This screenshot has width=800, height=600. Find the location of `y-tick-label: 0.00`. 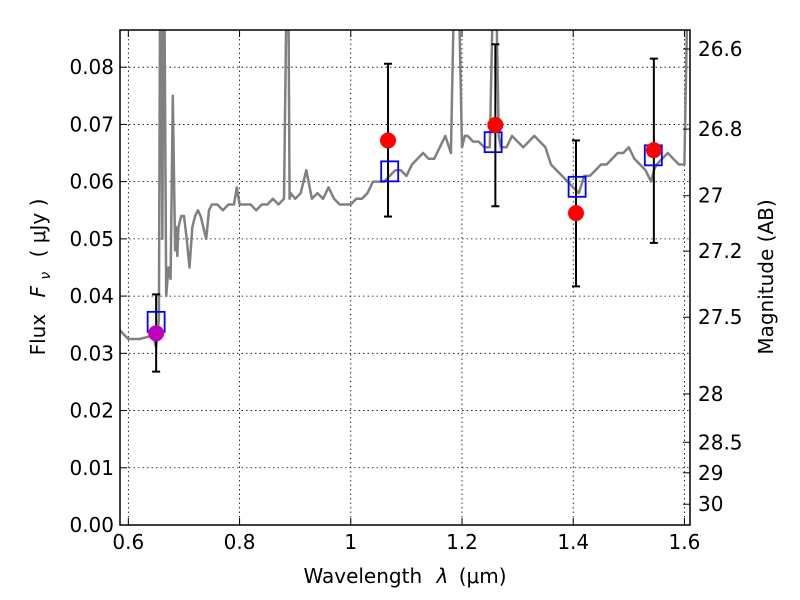

y-tick-label: 0.00 is located at coordinates (91, 525).